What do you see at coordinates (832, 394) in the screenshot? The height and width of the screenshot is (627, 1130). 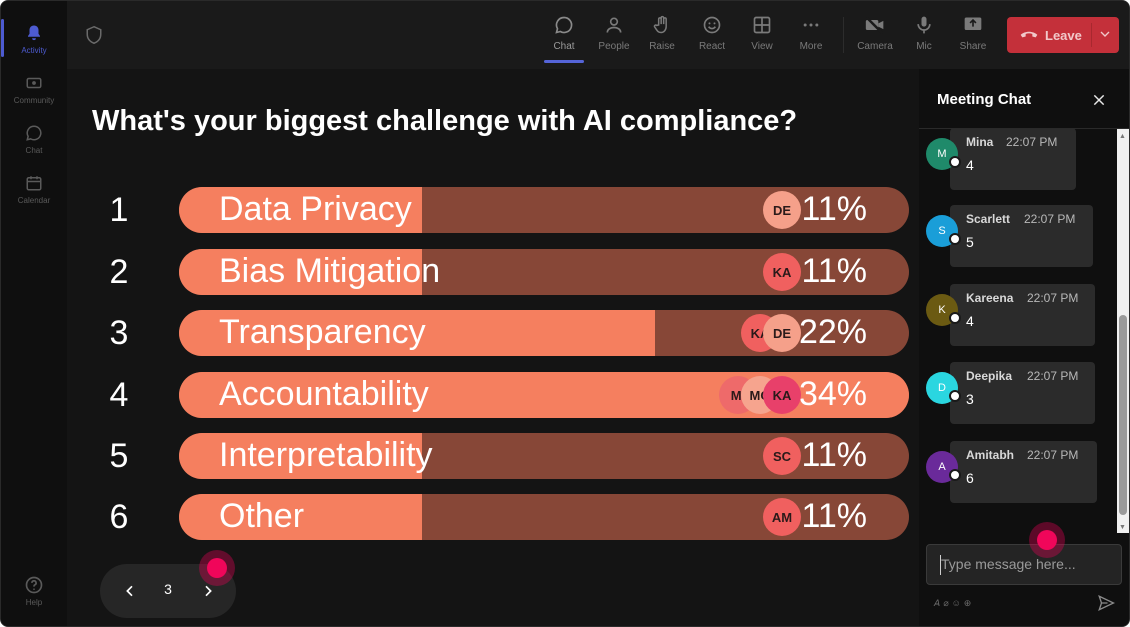 I see `option-percent: 34%` at bounding box center [832, 394].